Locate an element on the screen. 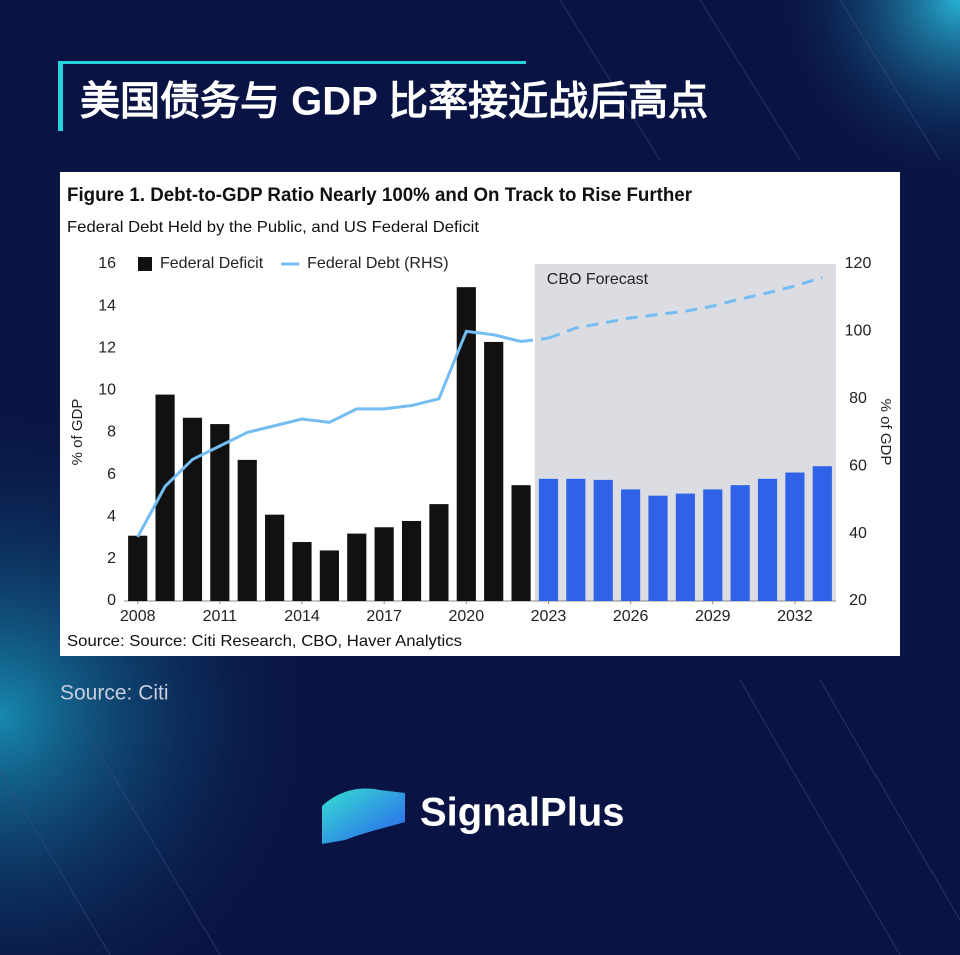 This screenshot has height=955, width=960. y-tick-label: 0 is located at coordinates (111, 600).